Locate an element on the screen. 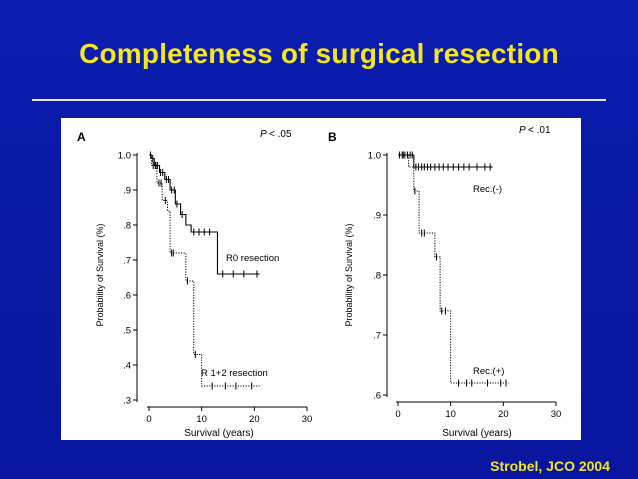  panel-a-annot-r0: R0 resection is located at coordinates (252, 258).